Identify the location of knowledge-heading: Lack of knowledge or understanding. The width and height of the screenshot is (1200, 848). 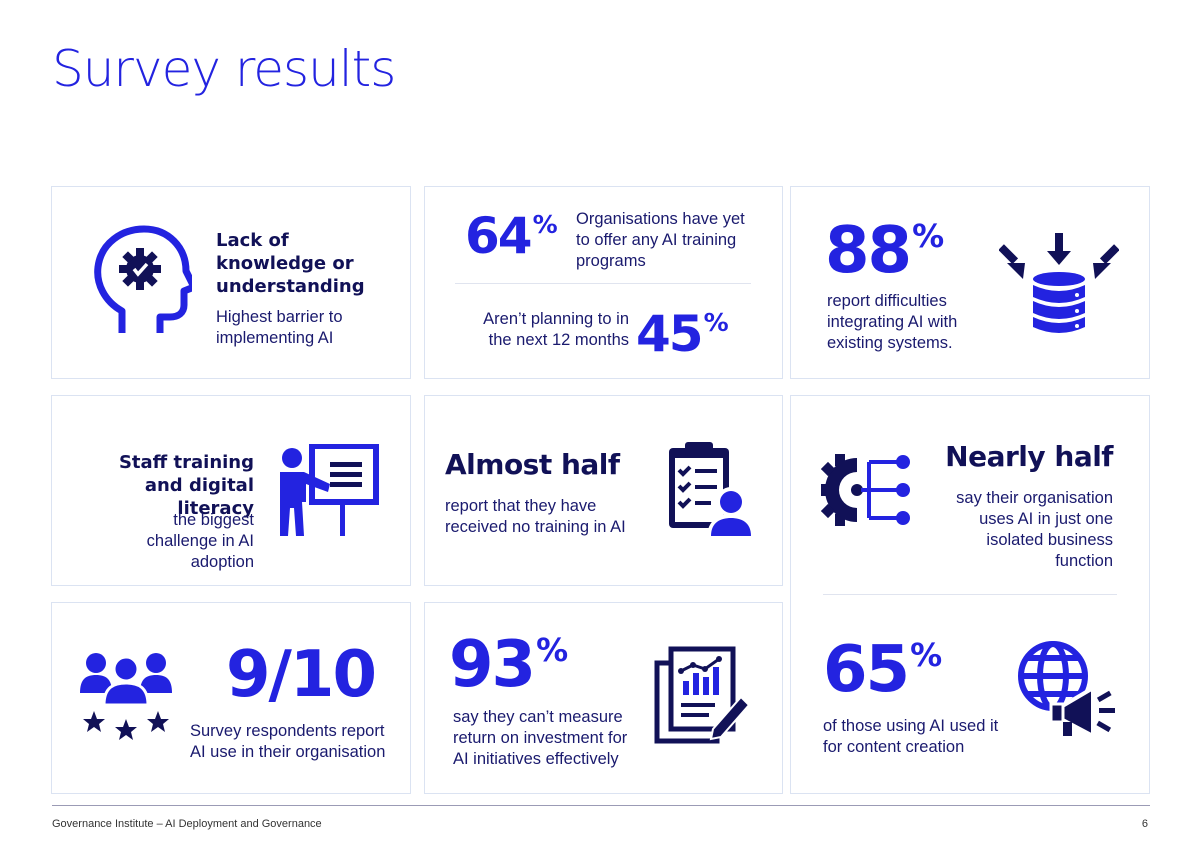
(290, 263).